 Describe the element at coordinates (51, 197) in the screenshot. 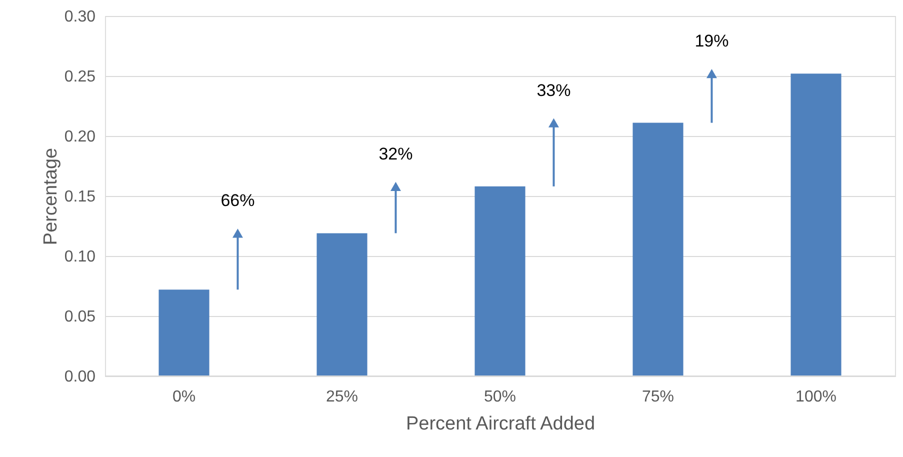

I see `y-axis-title: Percentage` at that location.